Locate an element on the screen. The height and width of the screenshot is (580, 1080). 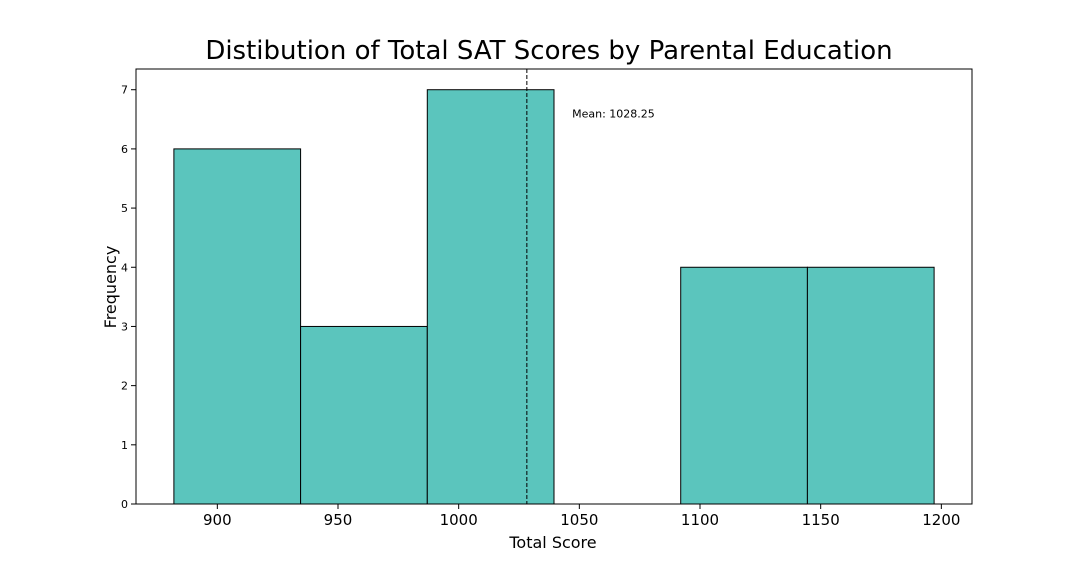
y-tick-label: 6 is located at coordinates (124, 149).